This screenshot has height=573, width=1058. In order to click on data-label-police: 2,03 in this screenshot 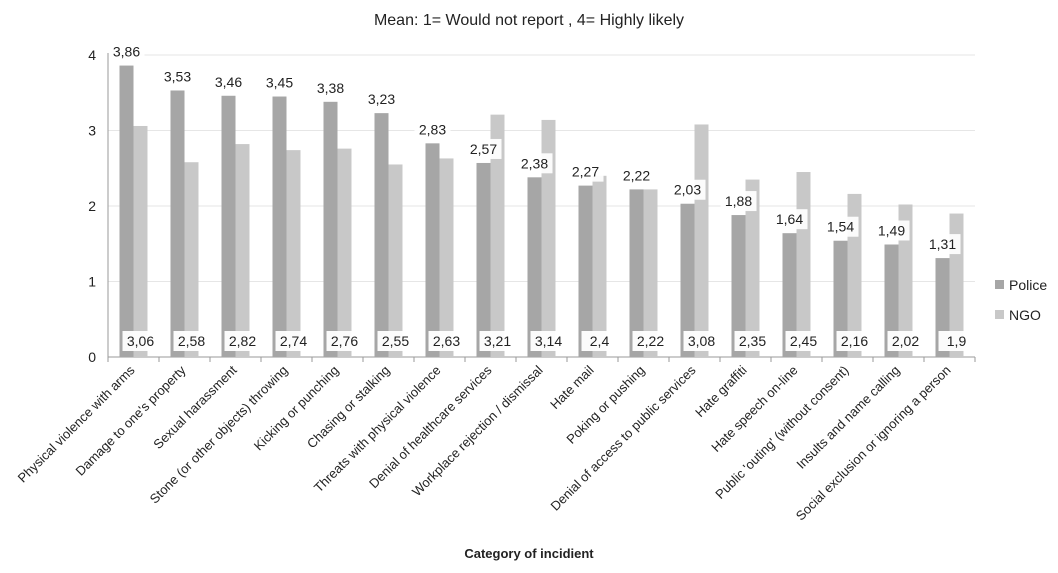, I will do `click(687, 190)`.